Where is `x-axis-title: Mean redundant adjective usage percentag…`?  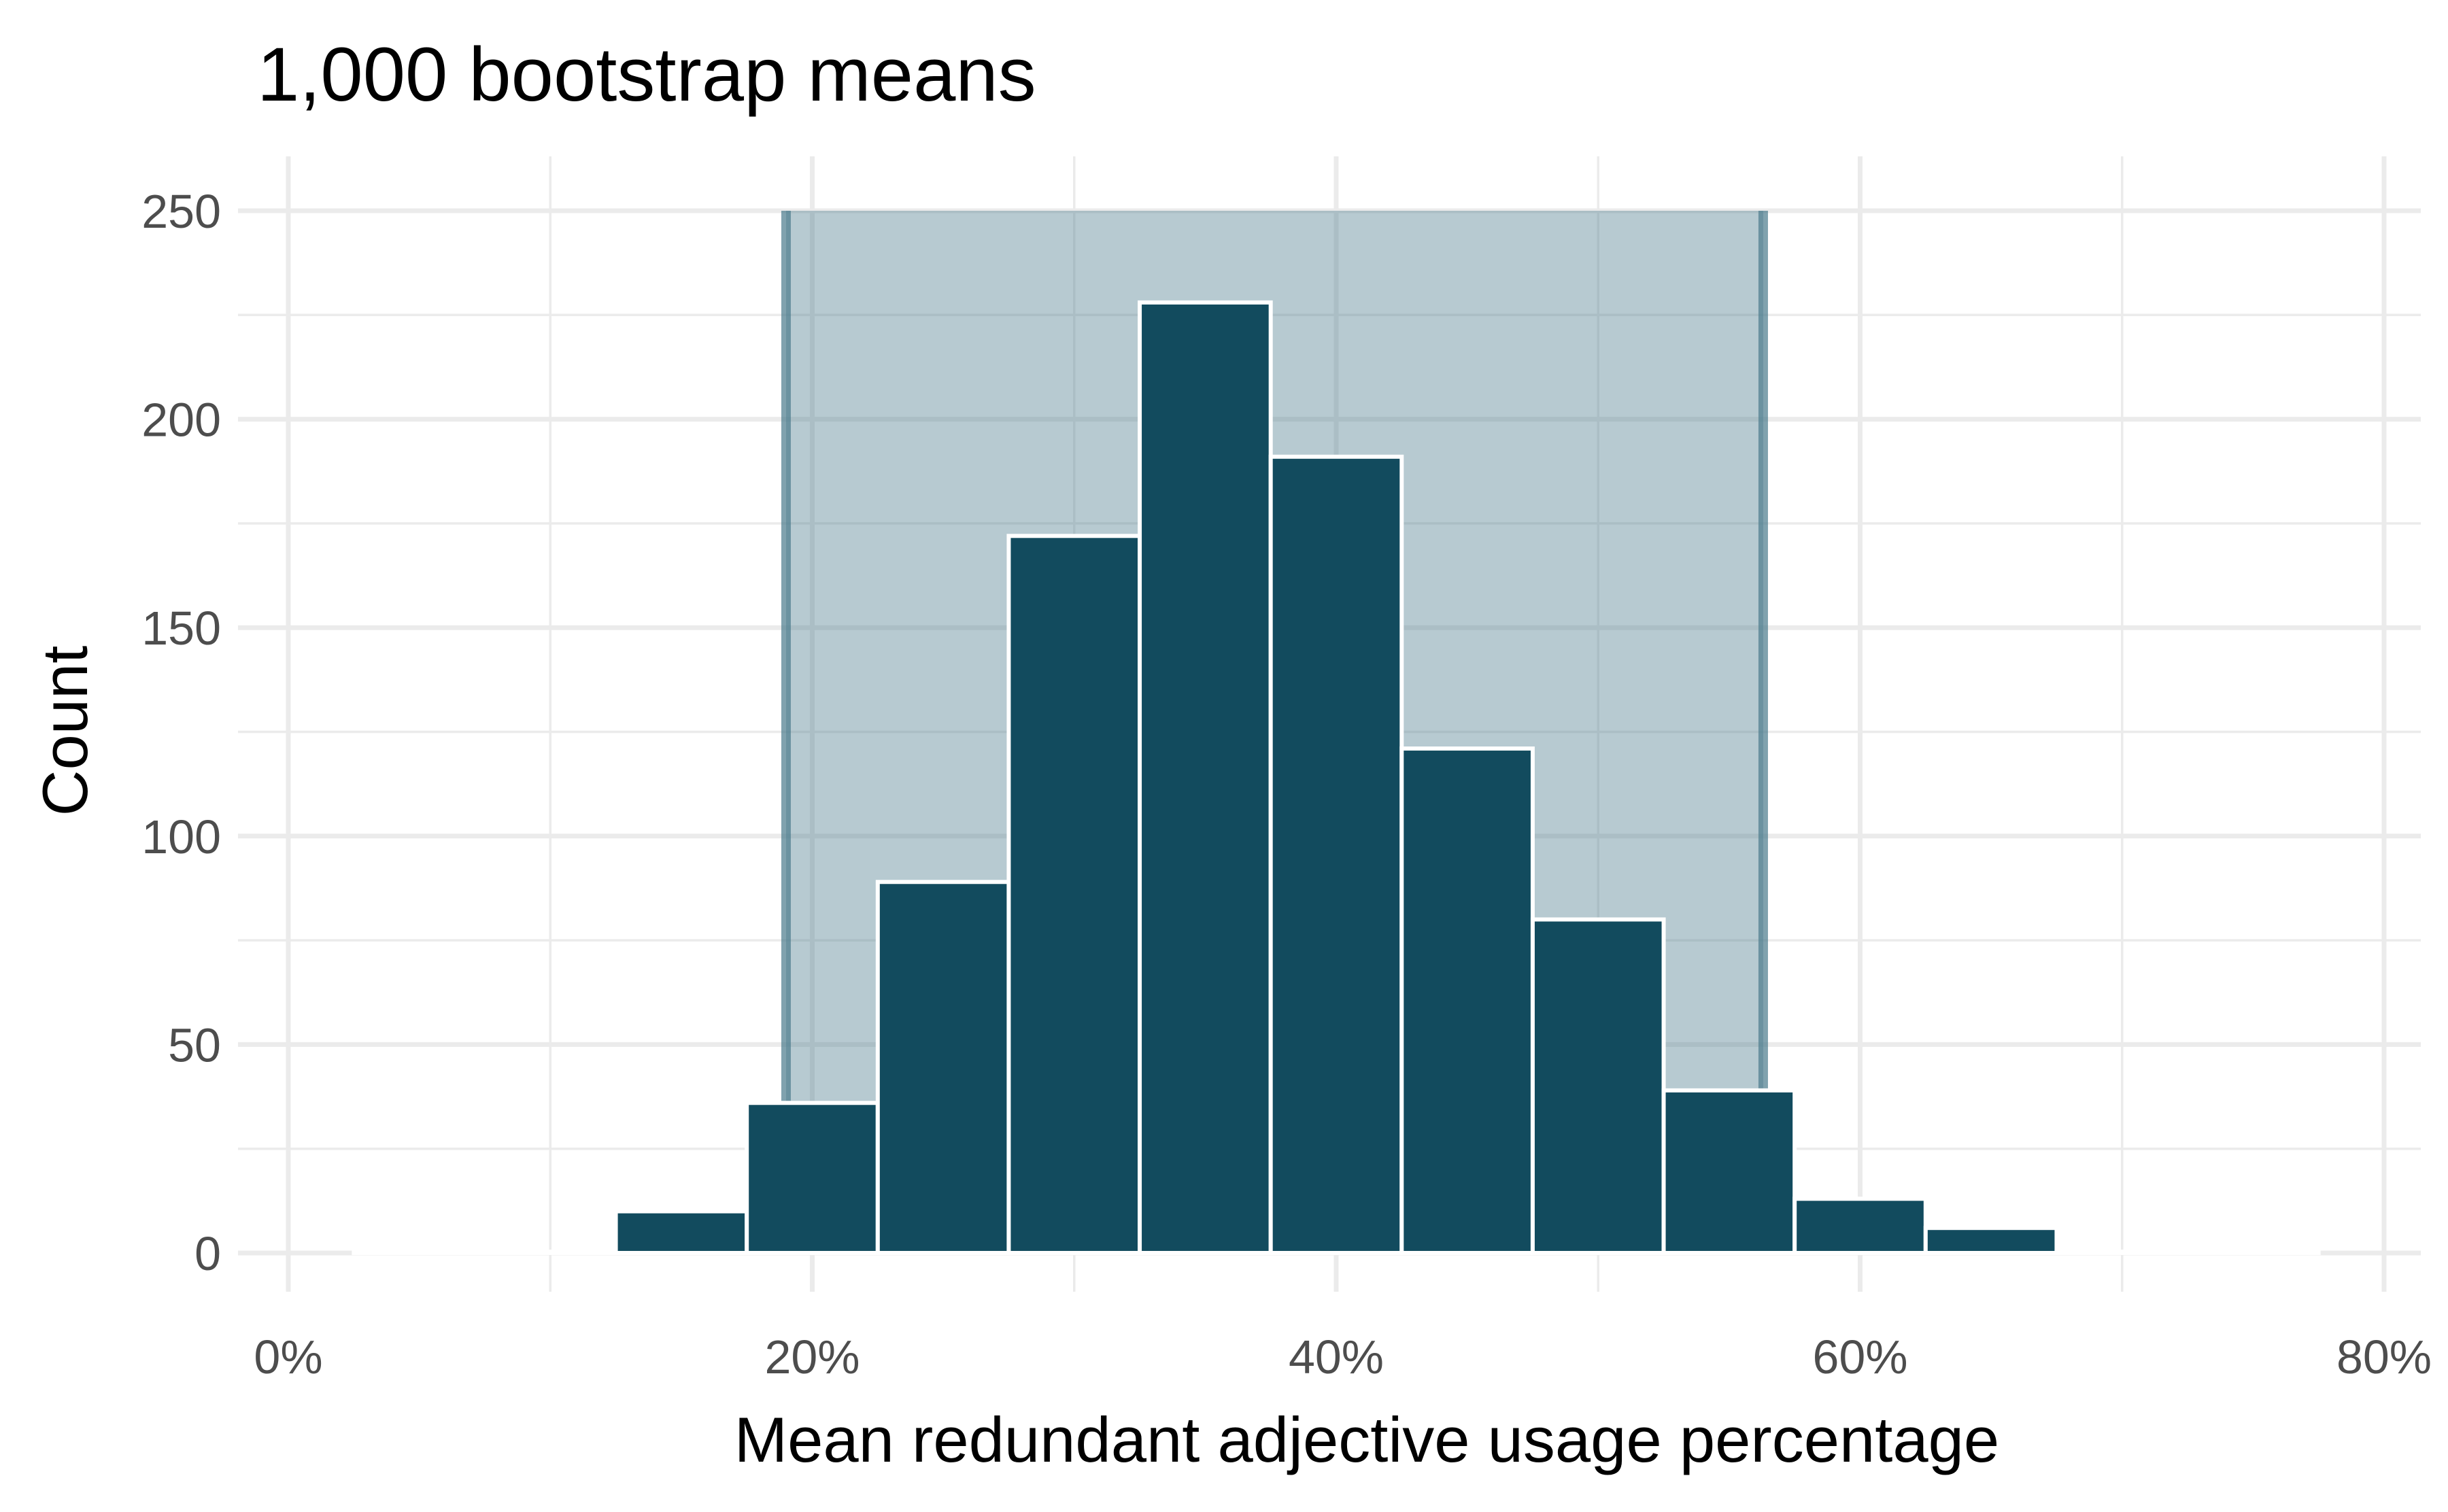 x-axis-title: Mean redundant adjective usage percentag… is located at coordinates (1367, 1440).